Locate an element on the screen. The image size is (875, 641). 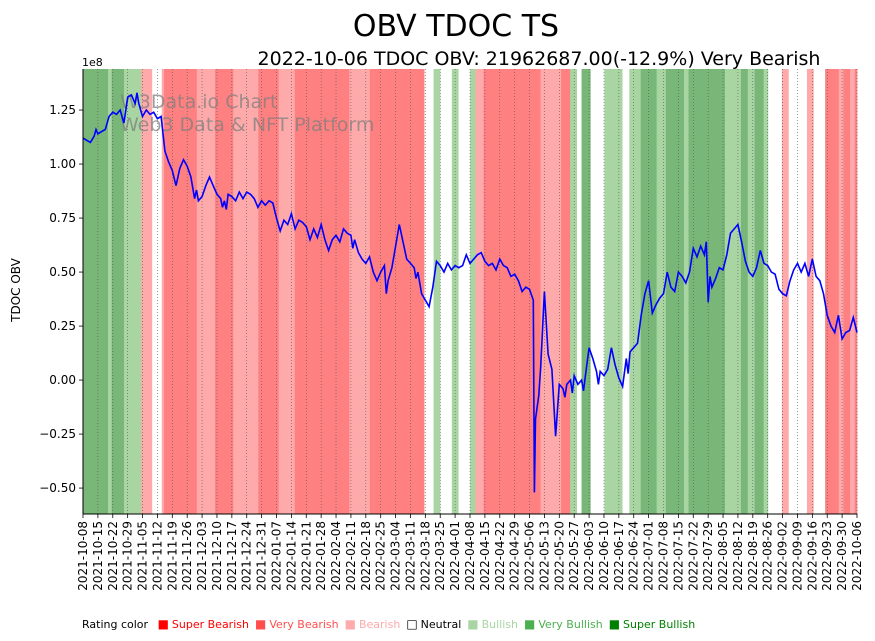
legend-item-super_bullish: ■ Super Bullish is located at coordinates (652, 624).